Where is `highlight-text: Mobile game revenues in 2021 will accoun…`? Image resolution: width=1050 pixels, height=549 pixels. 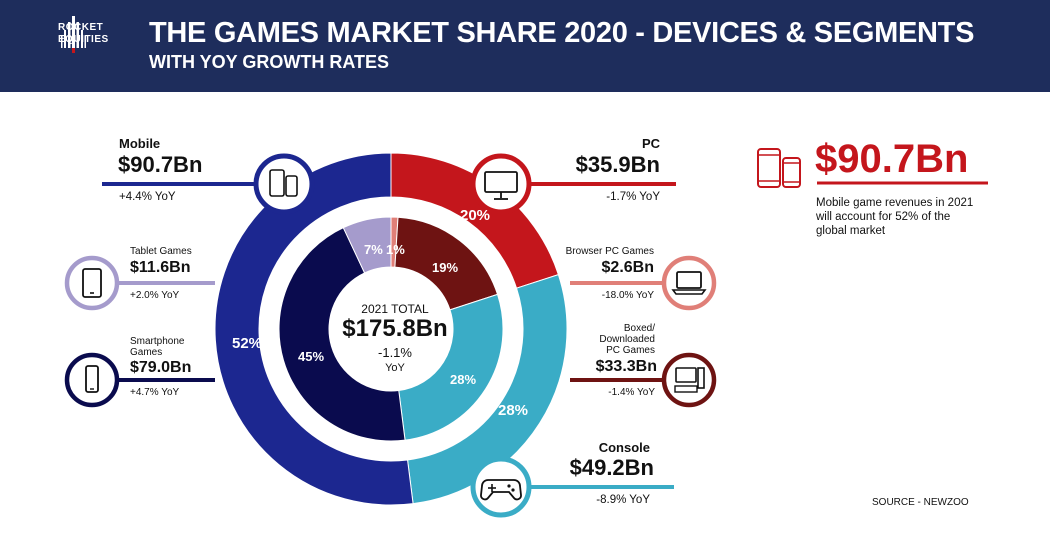 highlight-text: Mobile game revenues in 2021 will accoun… is located at coordinates (895, 217).